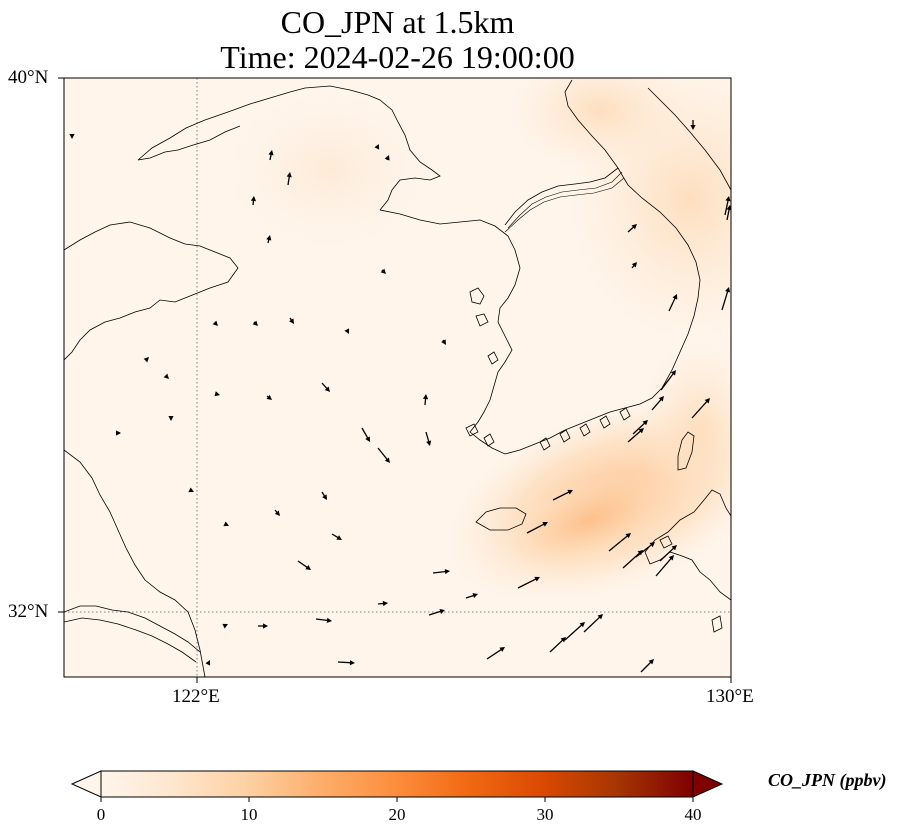 The width and height of the screenshot is (915, 836). Describe the element at coordinates (730, 696) in the screenshot. I see `lon-label-130: 130°E` at that location.